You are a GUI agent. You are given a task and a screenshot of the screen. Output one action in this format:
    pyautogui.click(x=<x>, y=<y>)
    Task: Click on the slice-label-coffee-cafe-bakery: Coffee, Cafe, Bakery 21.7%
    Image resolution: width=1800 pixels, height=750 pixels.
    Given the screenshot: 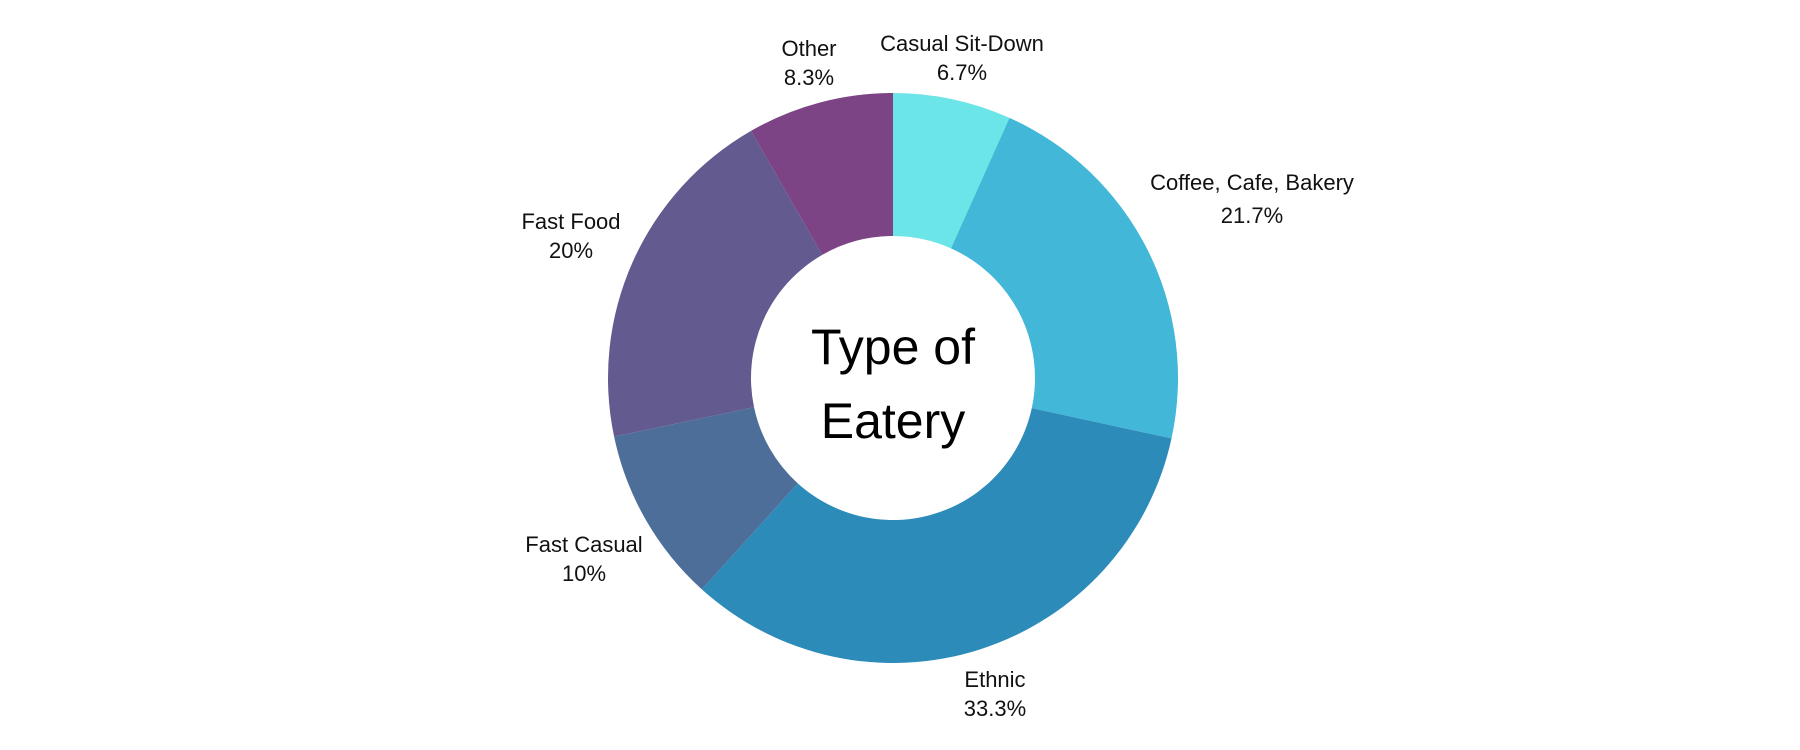 What is the action you would take?
    pyautogui.click(x=1252, y=199)
    